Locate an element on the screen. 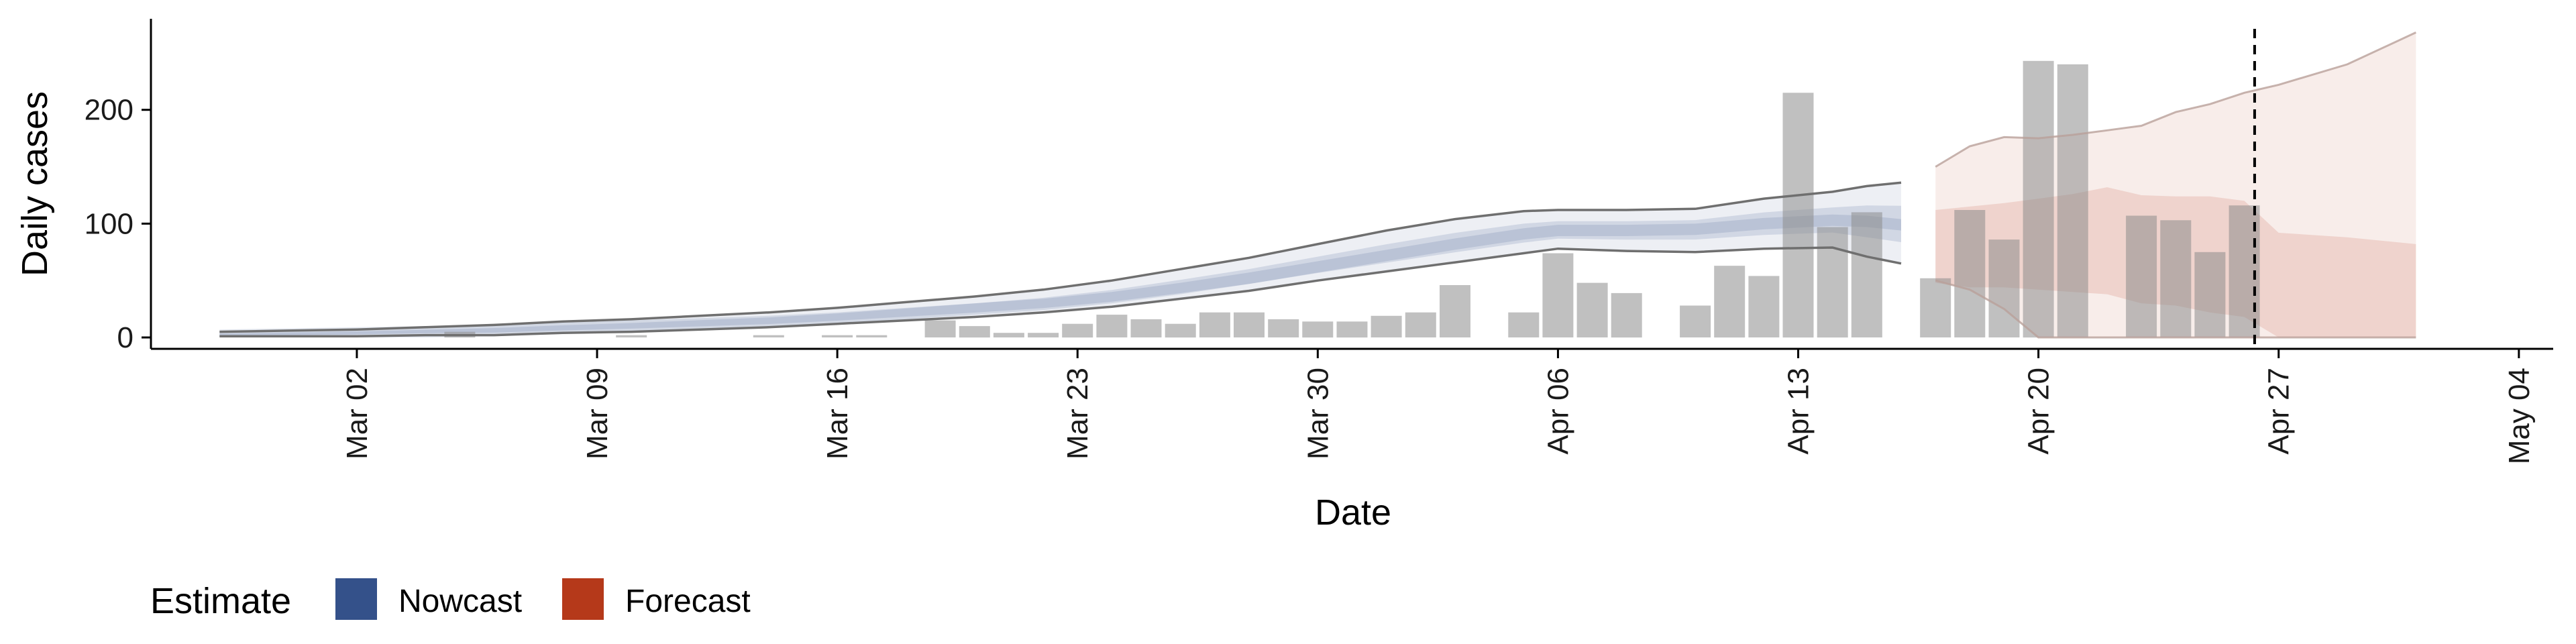 This screenshot has width=2576, height=644. x-tick-label: Mar 30 is located at coordinates (1317, 414).